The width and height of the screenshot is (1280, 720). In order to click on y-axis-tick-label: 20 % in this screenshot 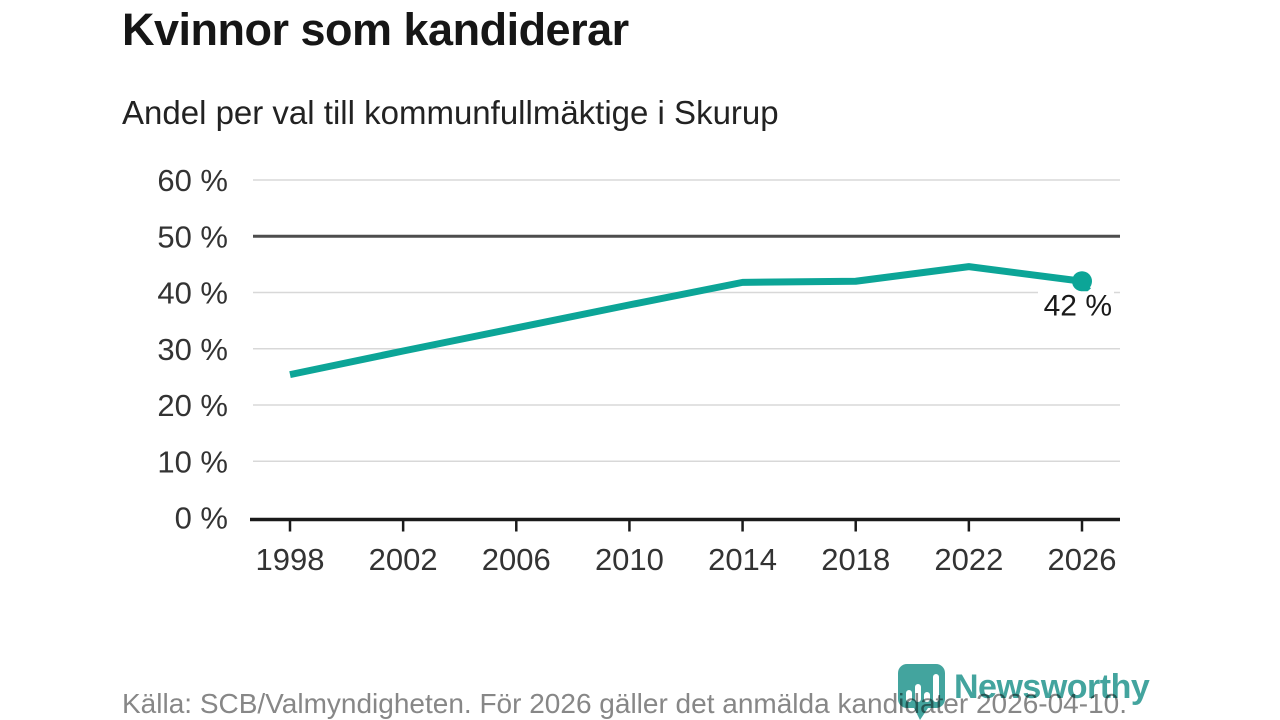, I will do `click(192, 405)`.